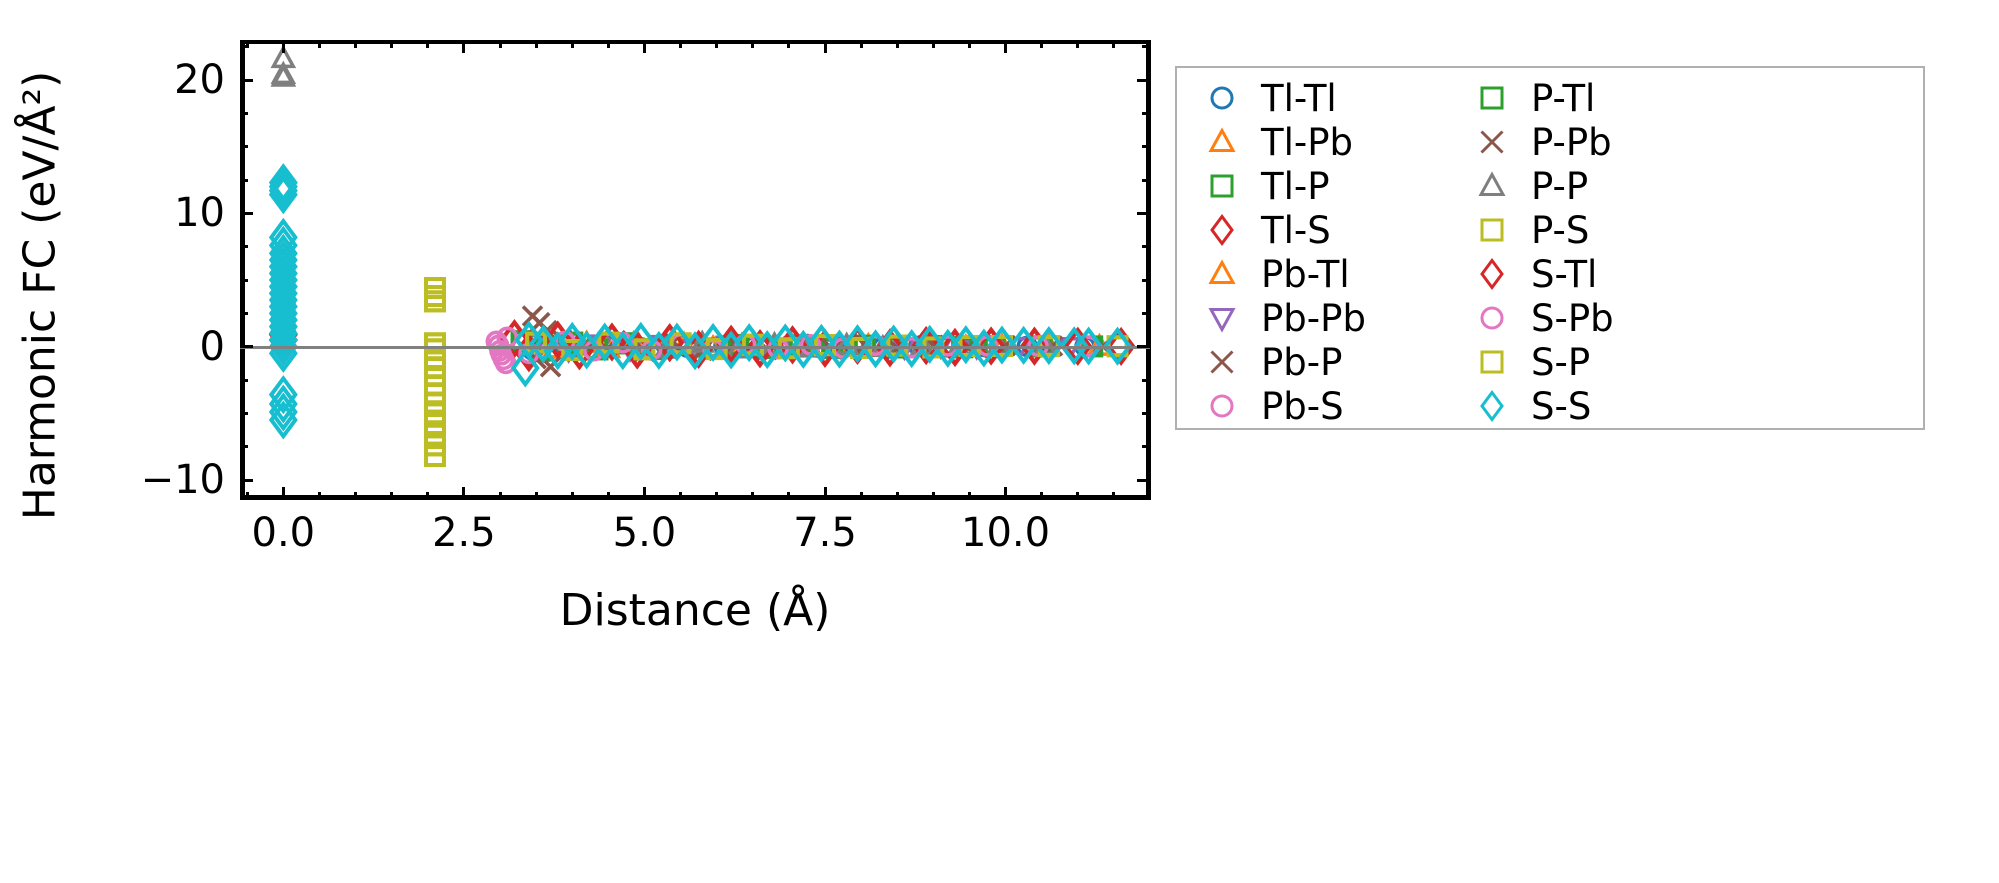 The height and width of the screenshot is (883, 1999). Describe the element at coordinates (695, 610) in the screenshot. I see `x-axis-label: Distance (Å)` at that location.